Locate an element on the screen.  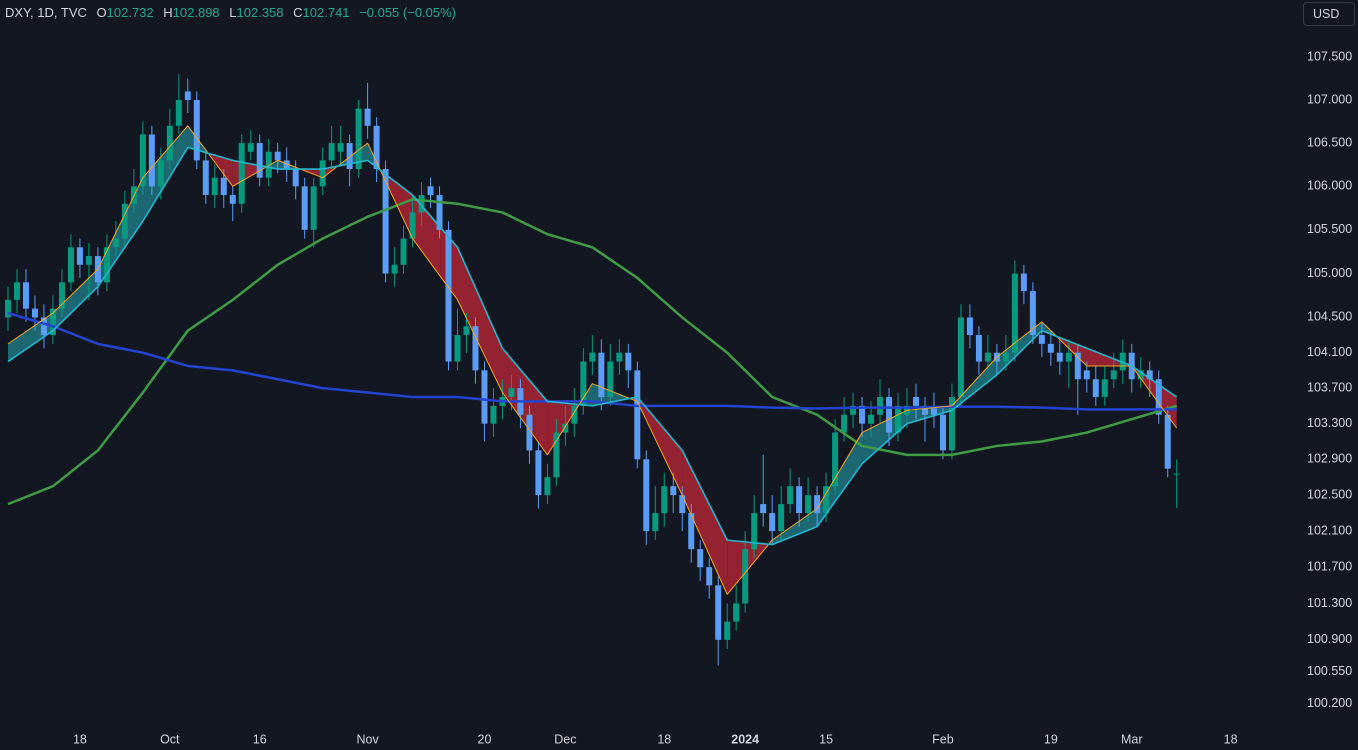
y-tick-label: 103.300 is located at coordinates (1329, 423).